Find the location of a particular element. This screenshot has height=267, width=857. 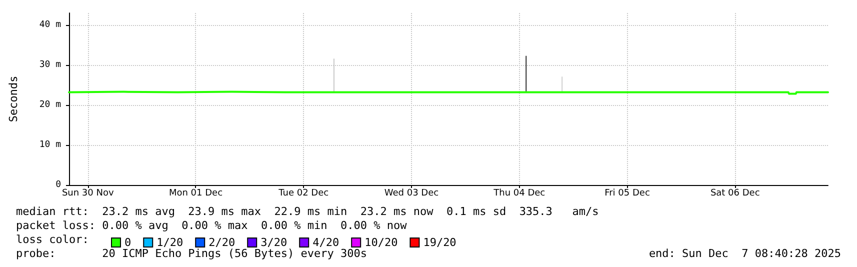

legend-label: 1/20 is located at coordinates (170, 242).